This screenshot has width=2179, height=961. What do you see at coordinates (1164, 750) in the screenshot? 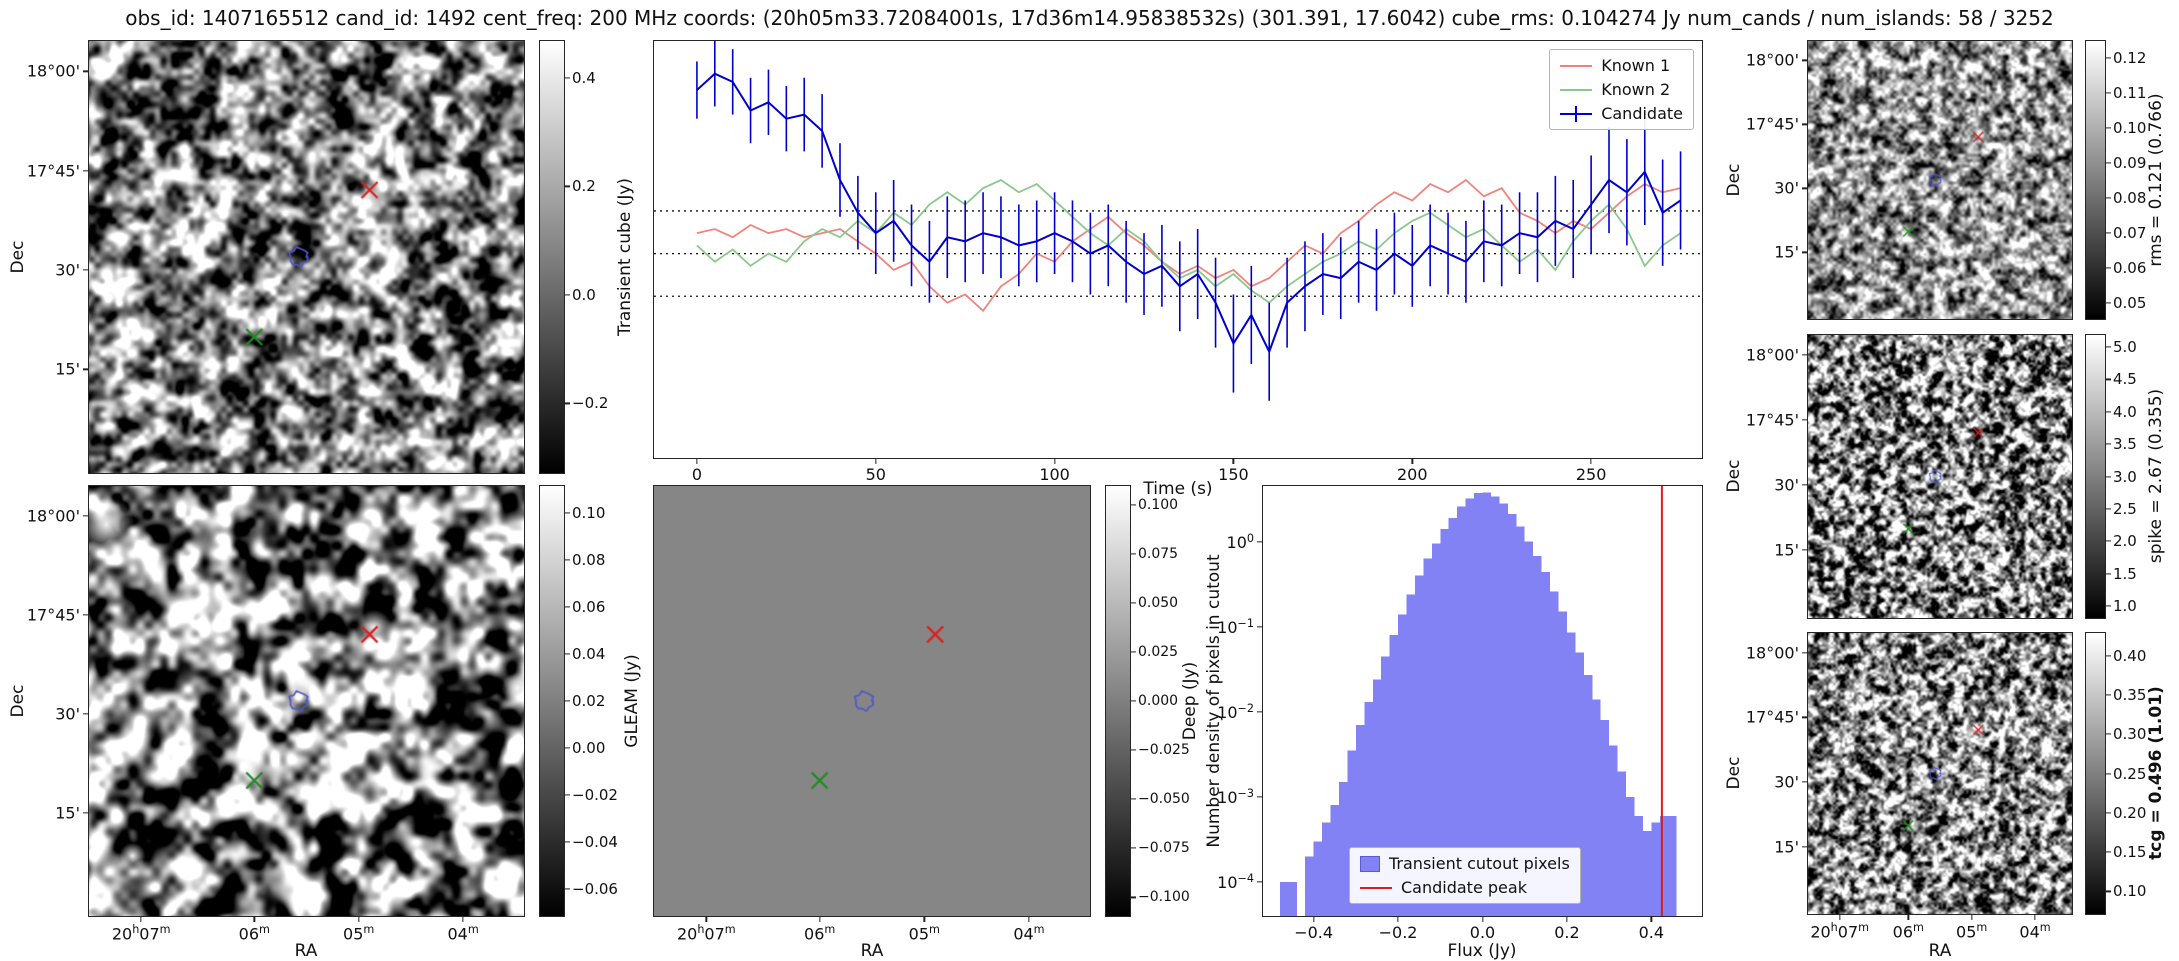
I see `colorbar-tick-label: −0.025` at bounding box center [1164, 750].